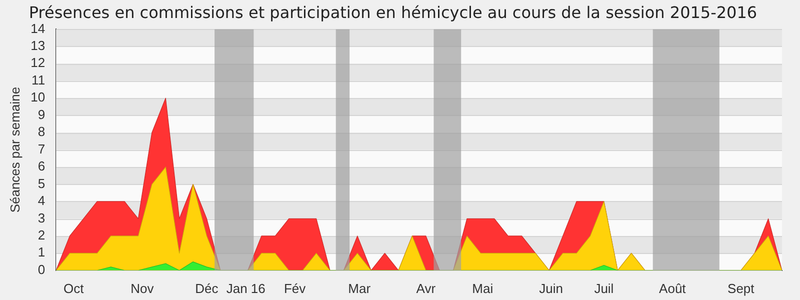  I want to click on x-tick-label: Fév, so click(295, 288).